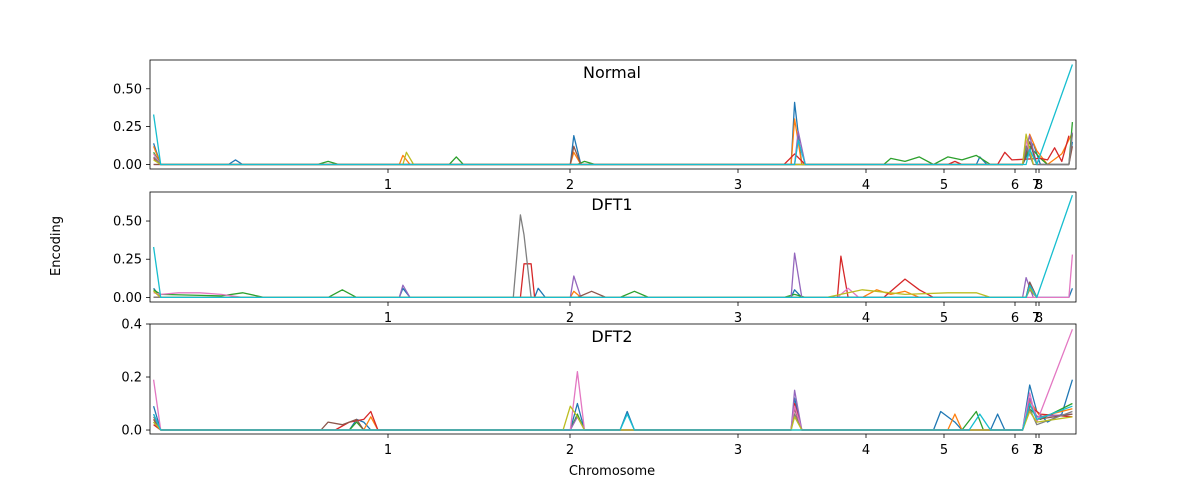  What do you see at coordinates (611, 204) in the screenshot?
I see `panel-title: DFT1` at bounding box center [611, 204].